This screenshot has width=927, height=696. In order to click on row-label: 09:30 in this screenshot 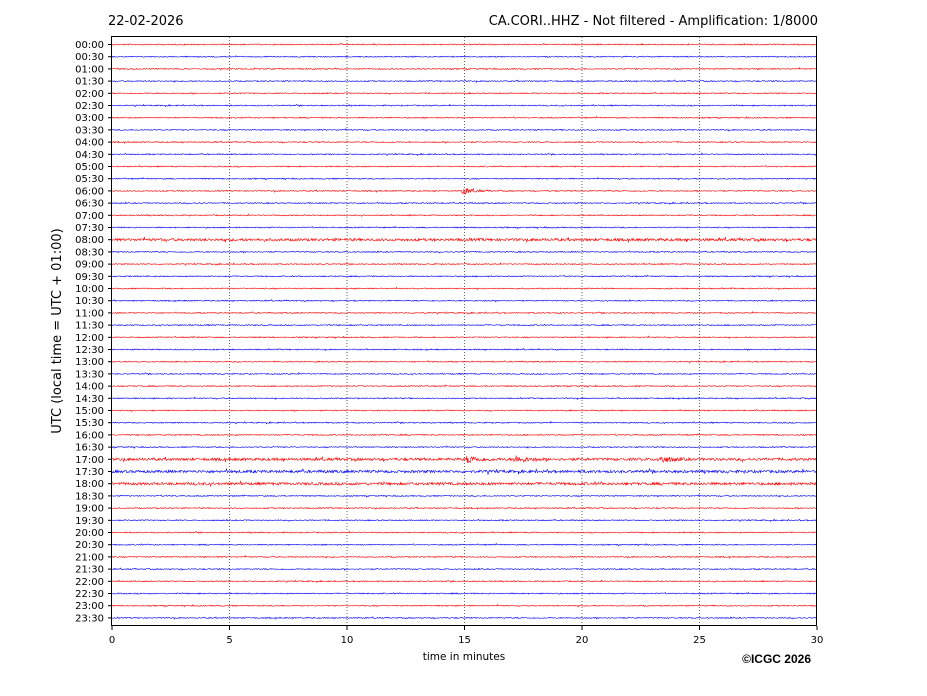, I will do `click(89, 277)`.